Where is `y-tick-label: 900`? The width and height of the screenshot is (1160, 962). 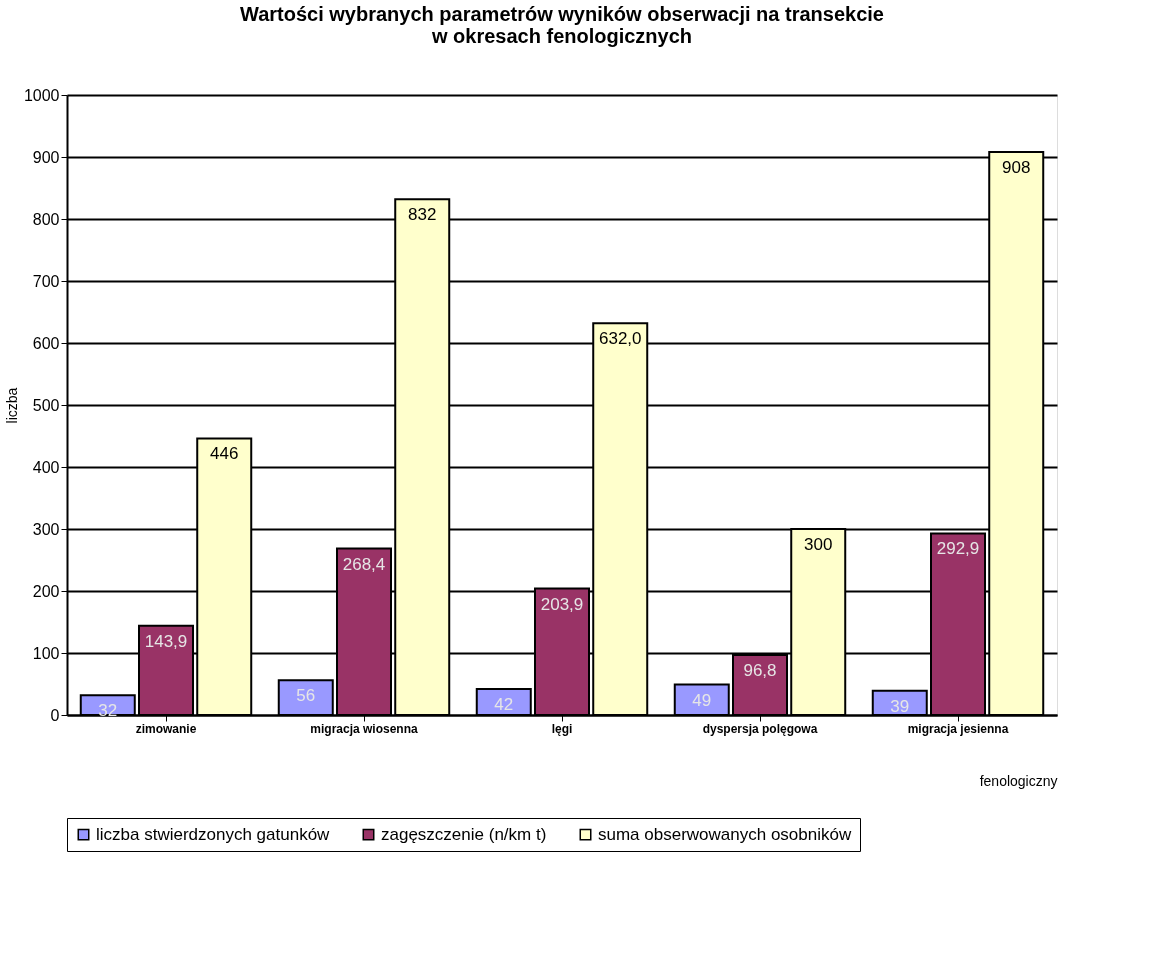 y-tick-label: 900 is located at coordinates (46, 157).